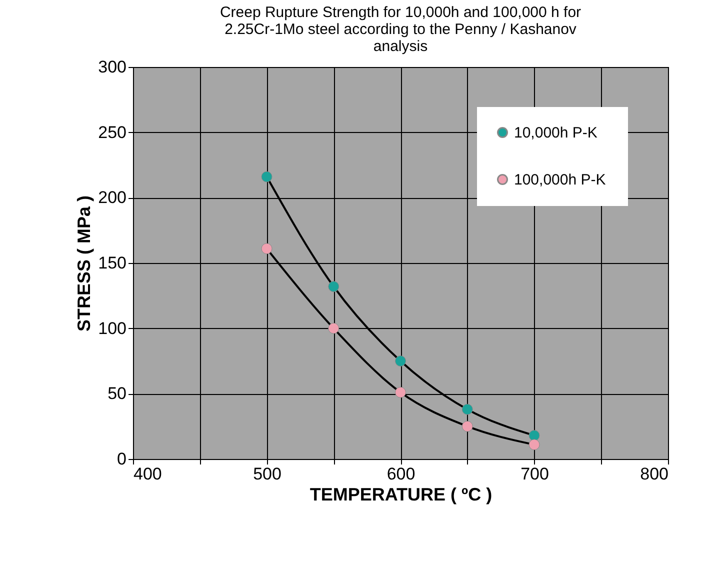 This screenshot has width=722, height=579. Describe the element at coordinates (117, 394) in the screenshot. I see `y-tick-label: 50` at that location.